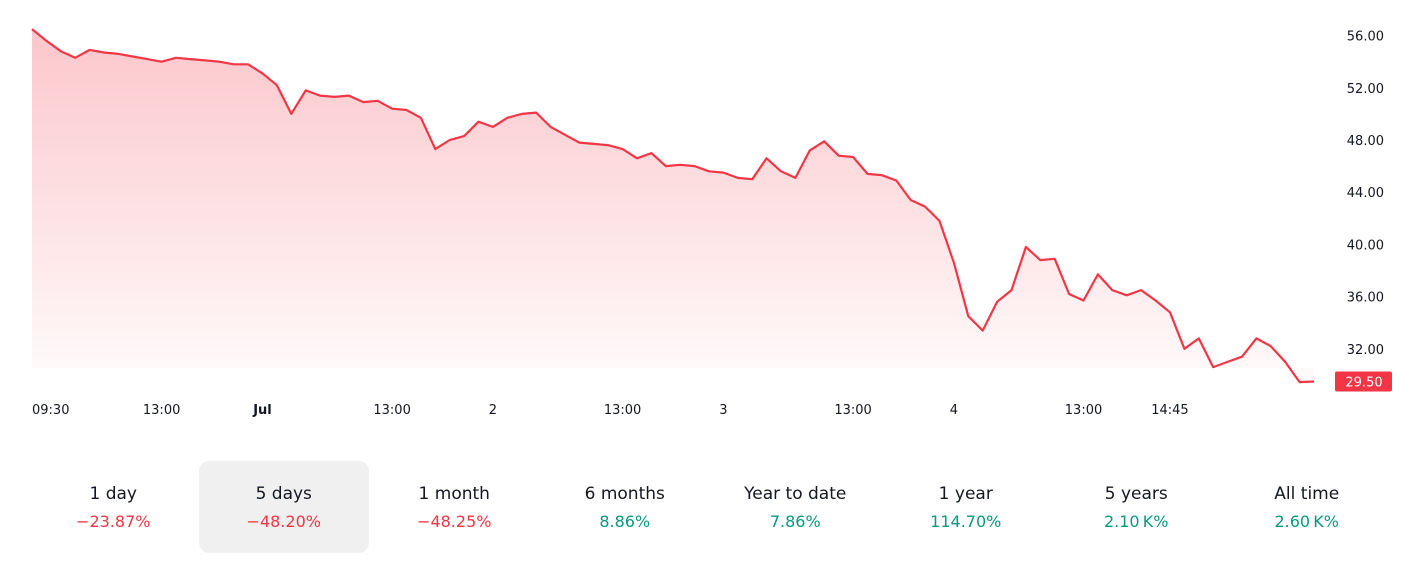  I want to click on last-price-label: 29.50, so click(1363, 383).